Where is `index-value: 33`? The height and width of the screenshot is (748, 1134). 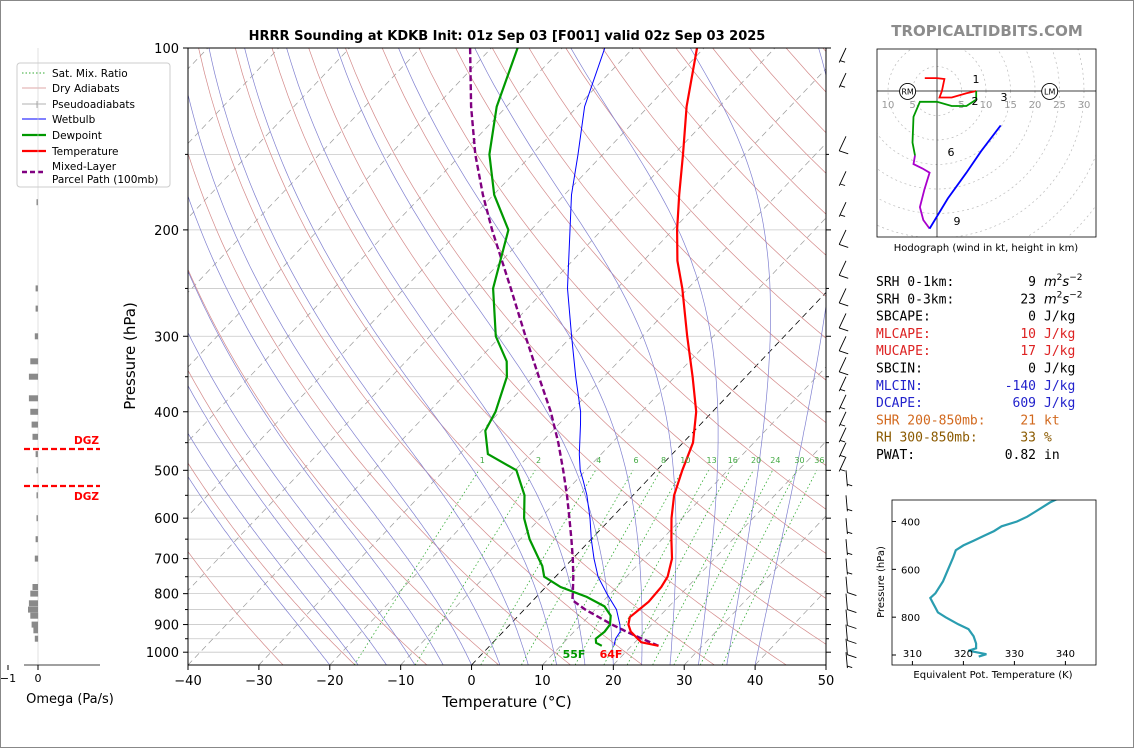 index-value: 33 is located at coordinates (1028, 438).